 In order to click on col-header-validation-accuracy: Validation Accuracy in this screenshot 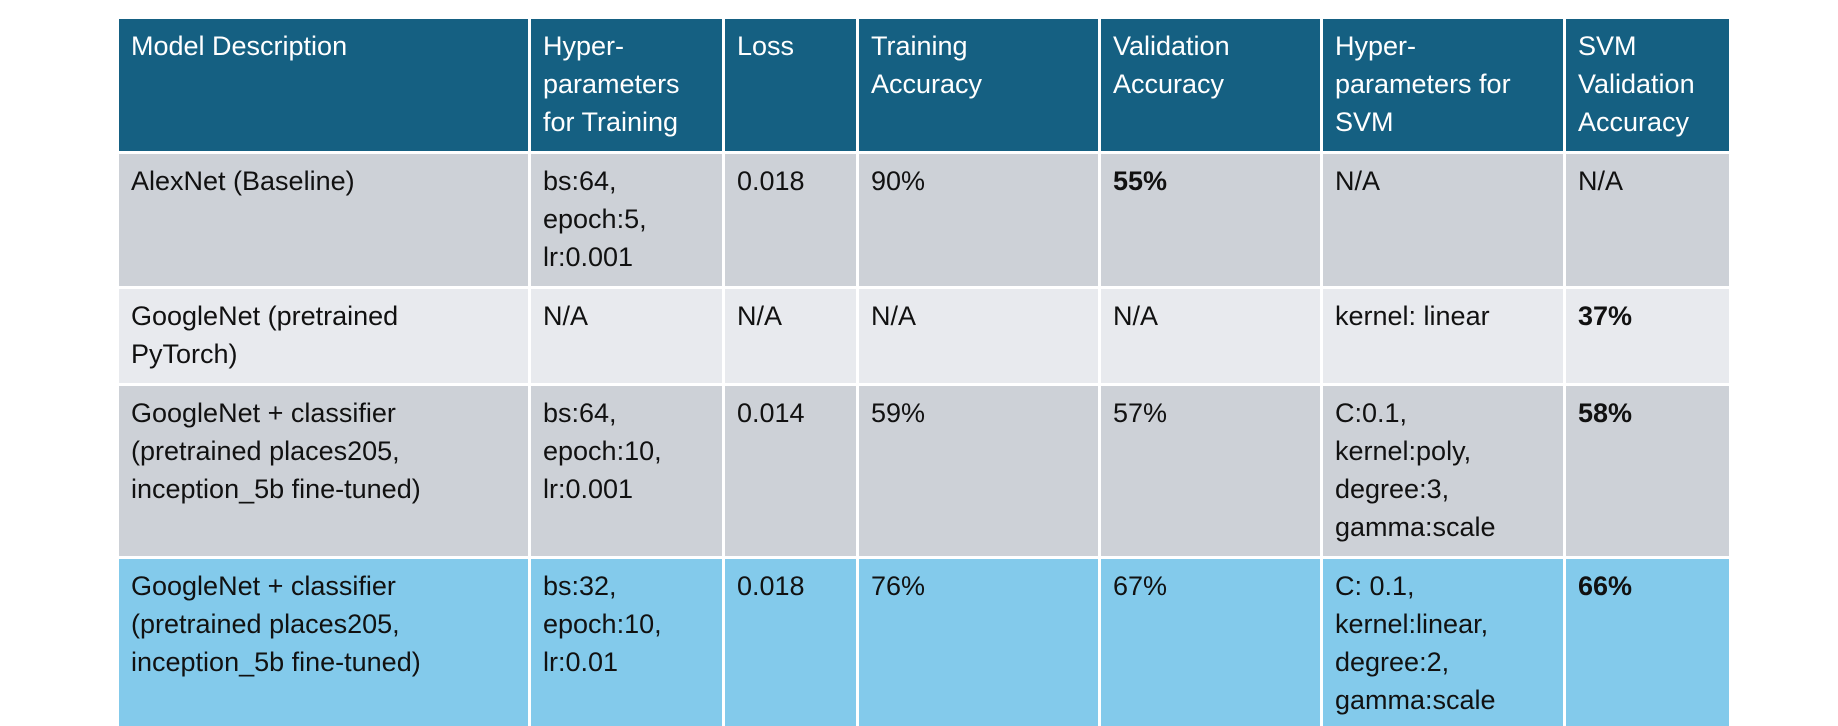, I will do `click(1210, 85)`.